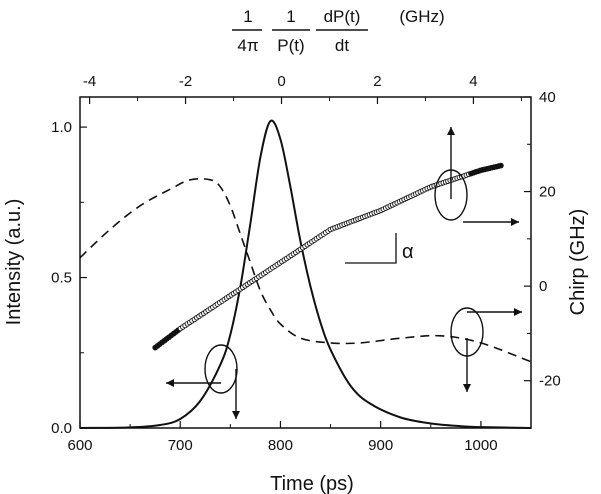  I want to click on circle-series-up-arrow-head, so click(451, 131).